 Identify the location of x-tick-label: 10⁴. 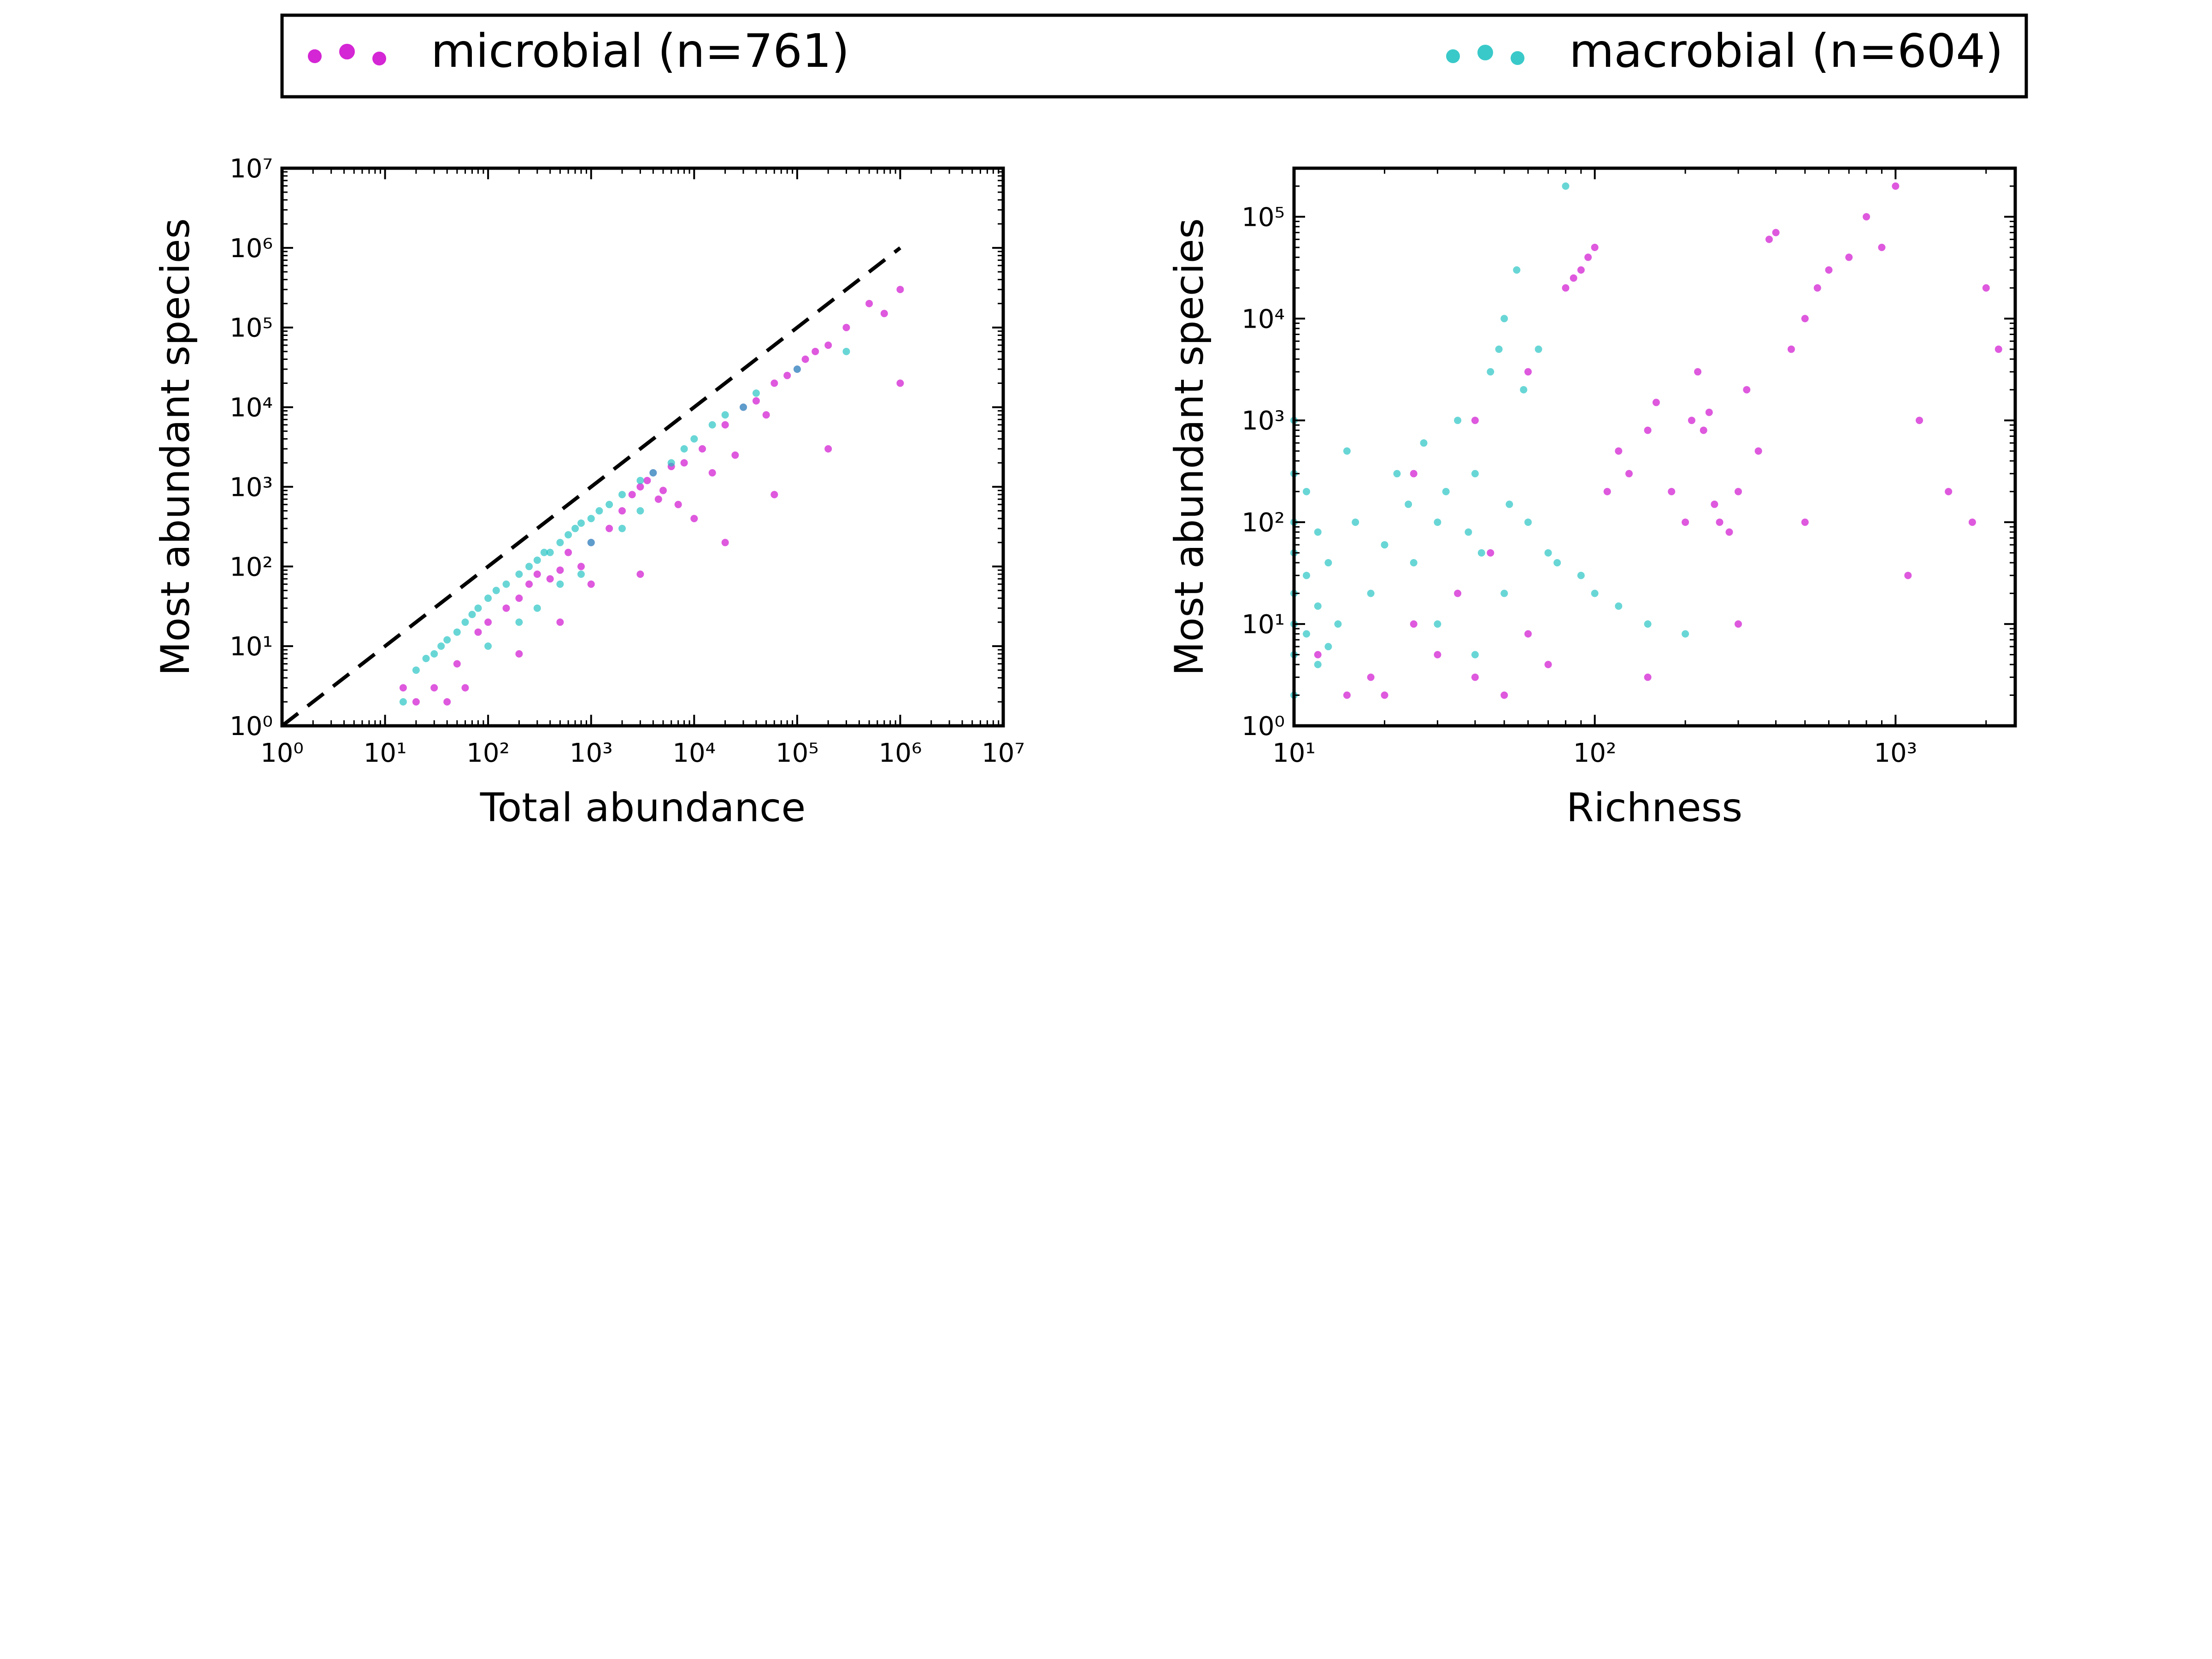
(694, 753).